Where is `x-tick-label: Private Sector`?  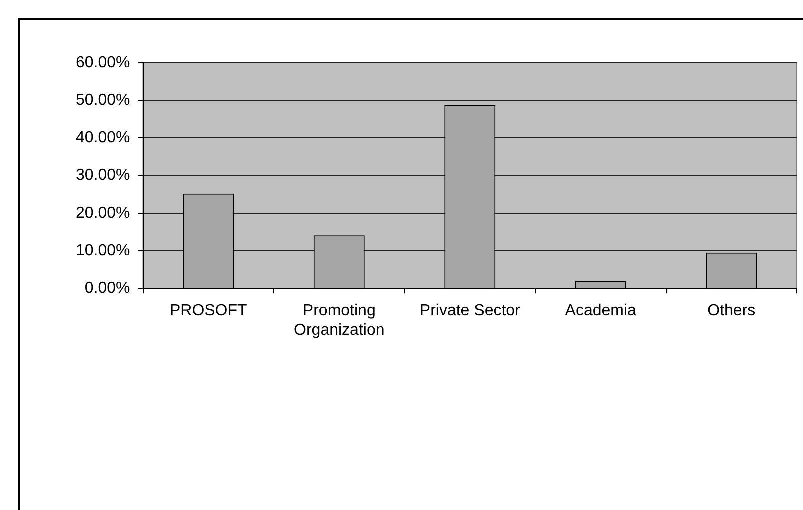
x-tick-label: Private Sector is located at coordinates (471, 311).